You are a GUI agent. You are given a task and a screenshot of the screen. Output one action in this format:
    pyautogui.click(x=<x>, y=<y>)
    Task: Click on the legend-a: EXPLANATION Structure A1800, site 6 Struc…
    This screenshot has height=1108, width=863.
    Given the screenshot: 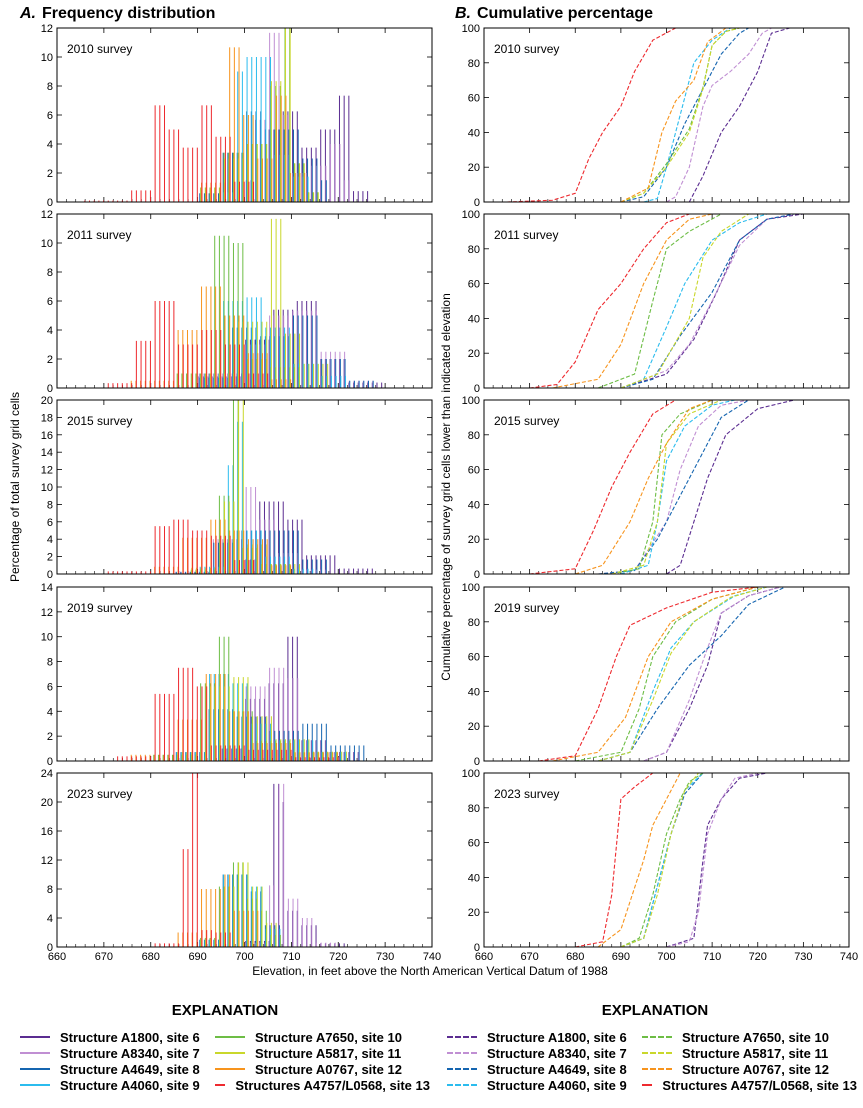 What is the action you would take?
    pyautogui.click(x=225, y=1047)
    